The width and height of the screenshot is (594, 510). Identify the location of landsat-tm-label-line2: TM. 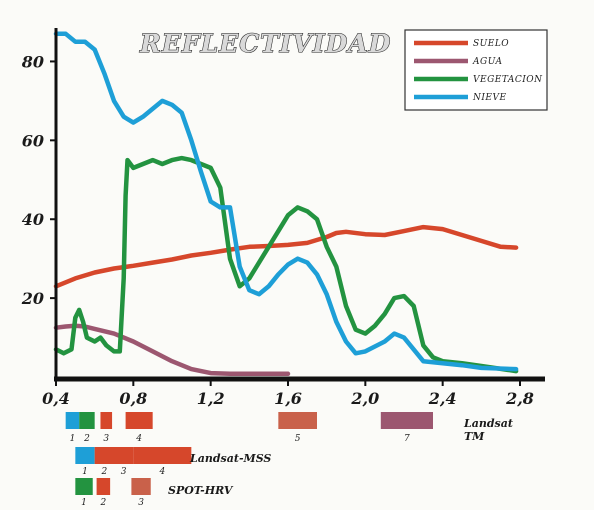
(474, 436).